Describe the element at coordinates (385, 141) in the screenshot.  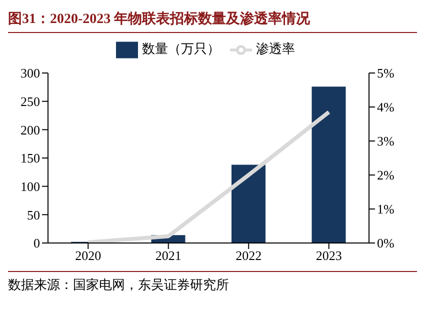
I see `y2-tick-label: 3%` at that location.